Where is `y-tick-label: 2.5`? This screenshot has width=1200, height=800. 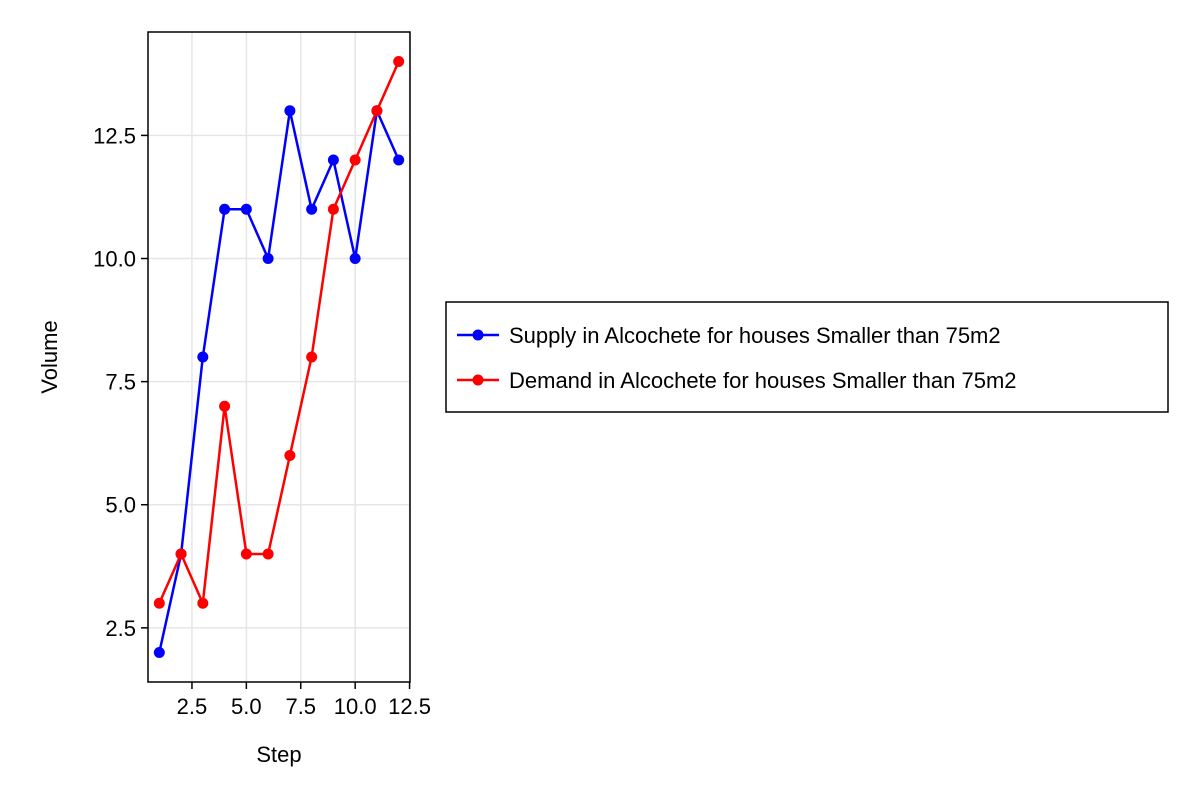
y-tick-label: 2.5 is located at coordinates (120, 628).